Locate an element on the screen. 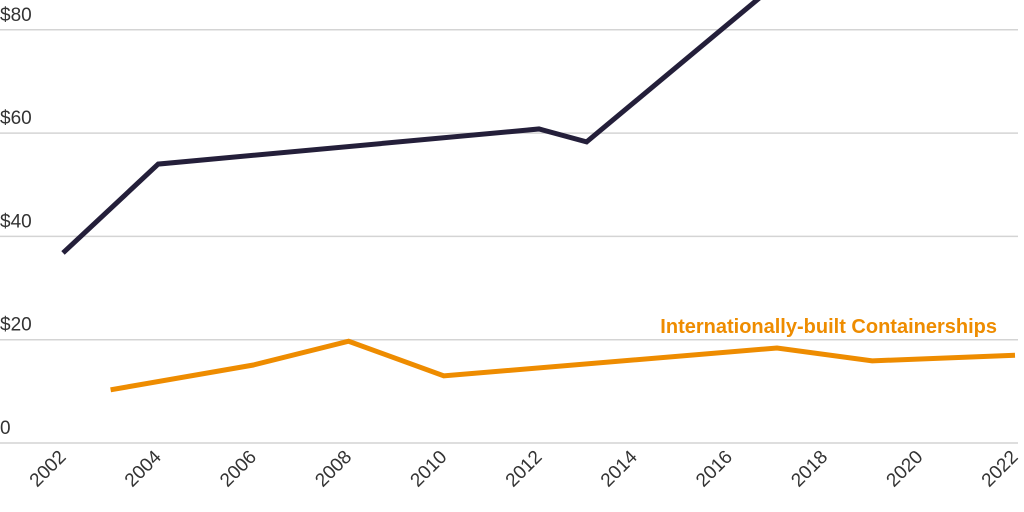  x-tick-label: 2006 is located at coordinates (238, 469).